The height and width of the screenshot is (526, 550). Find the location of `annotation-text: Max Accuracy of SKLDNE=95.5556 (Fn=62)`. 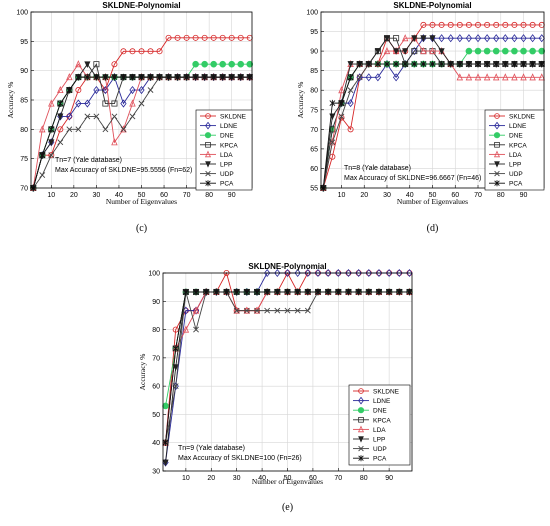

annotation-text: Max Accuracy of SKLDNE=95.5556 (Fn=62) is located at coordinates (123, 170).